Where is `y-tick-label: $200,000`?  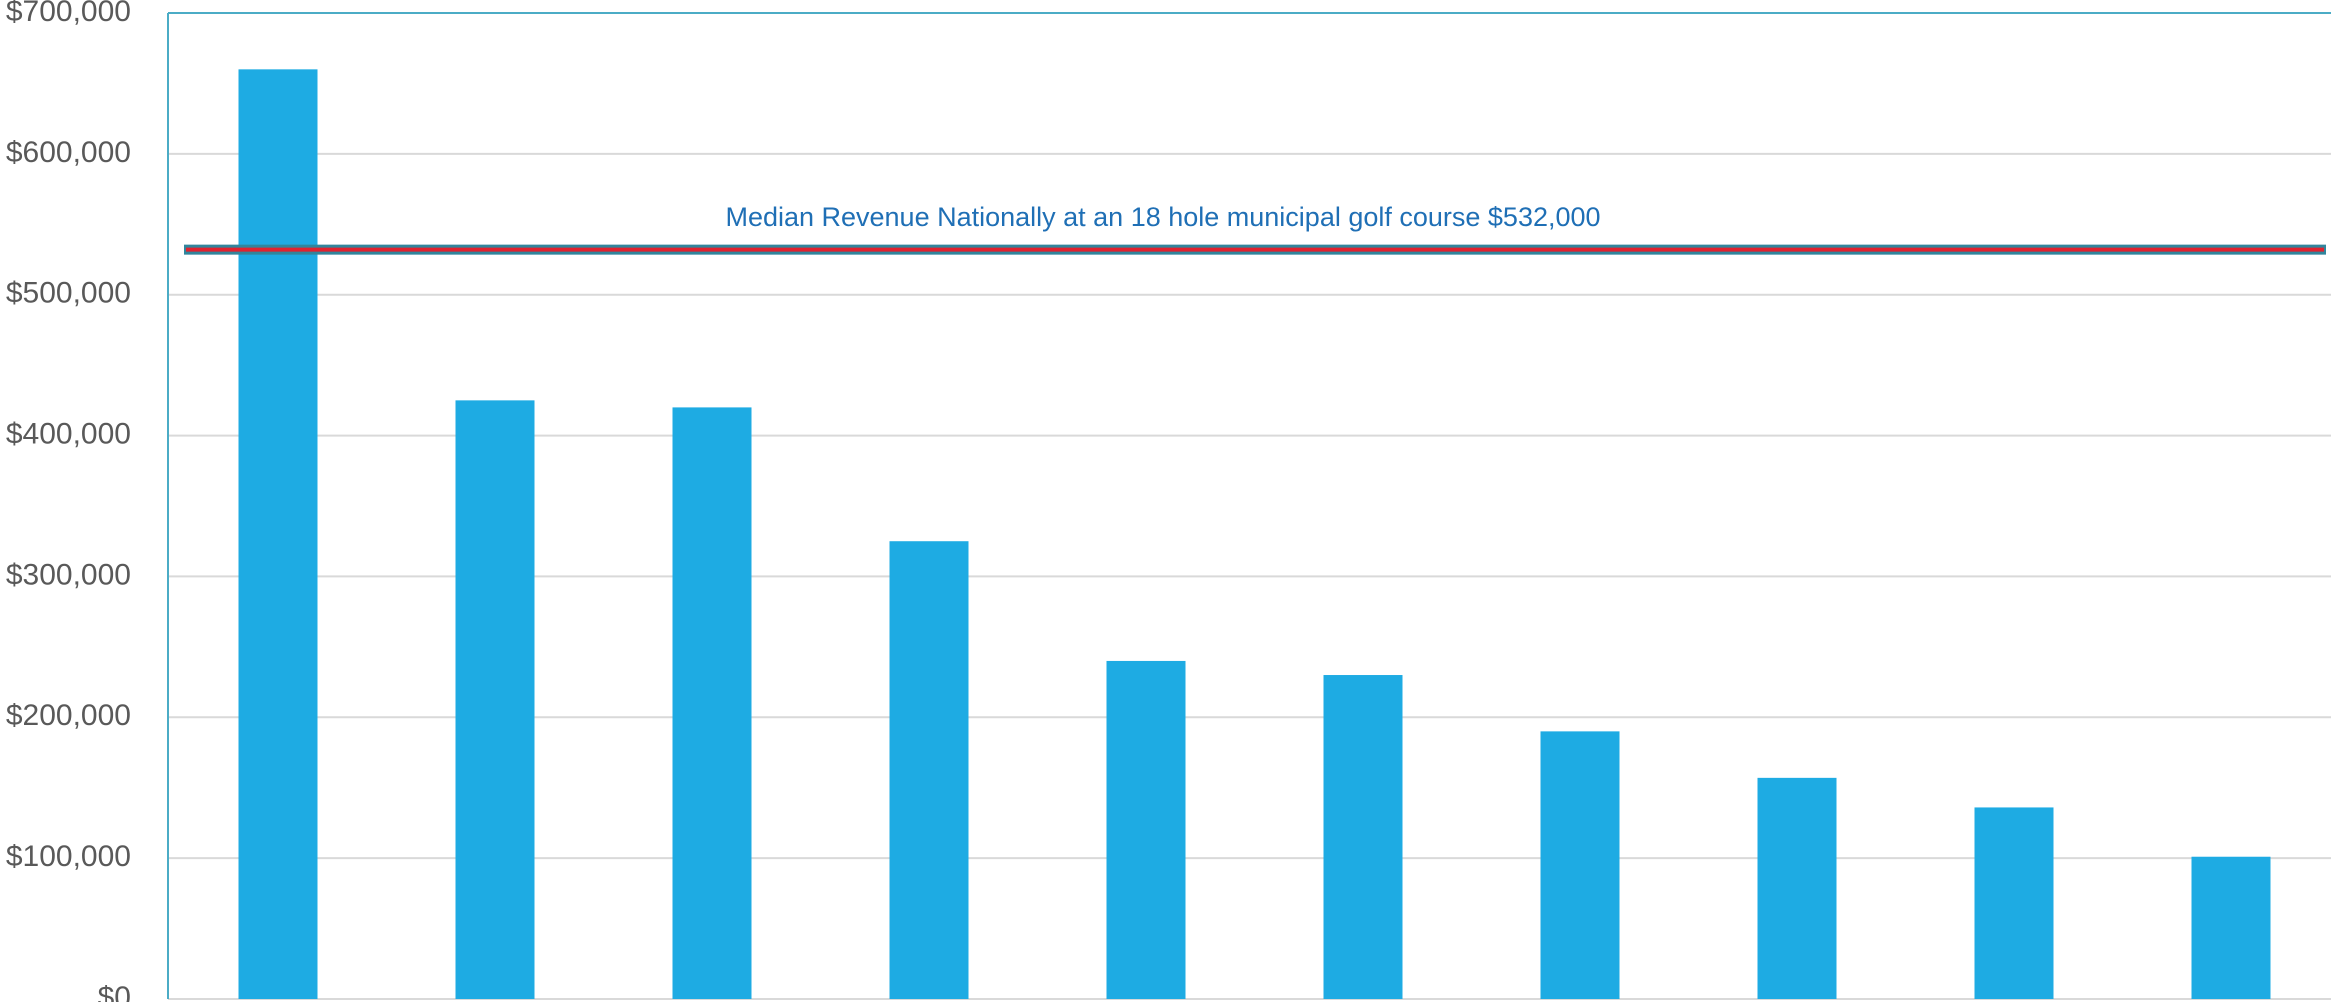 y-tick-label: $200,000 is located at coordinates (68, 715).